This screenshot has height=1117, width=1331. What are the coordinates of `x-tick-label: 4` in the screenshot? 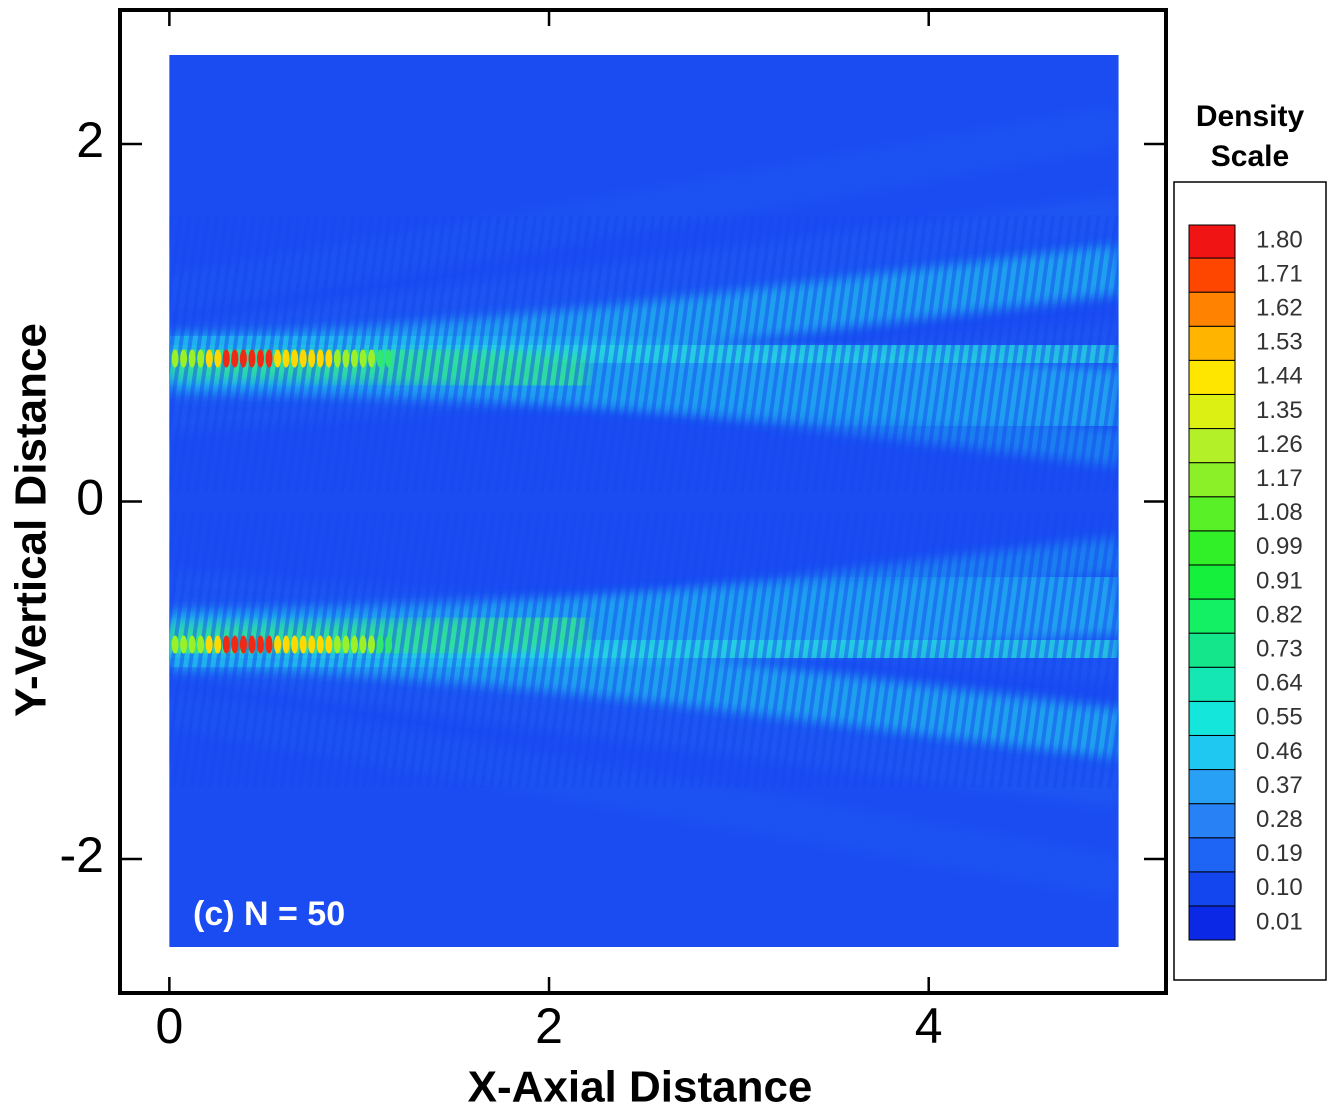 It's located at (929, 1026).